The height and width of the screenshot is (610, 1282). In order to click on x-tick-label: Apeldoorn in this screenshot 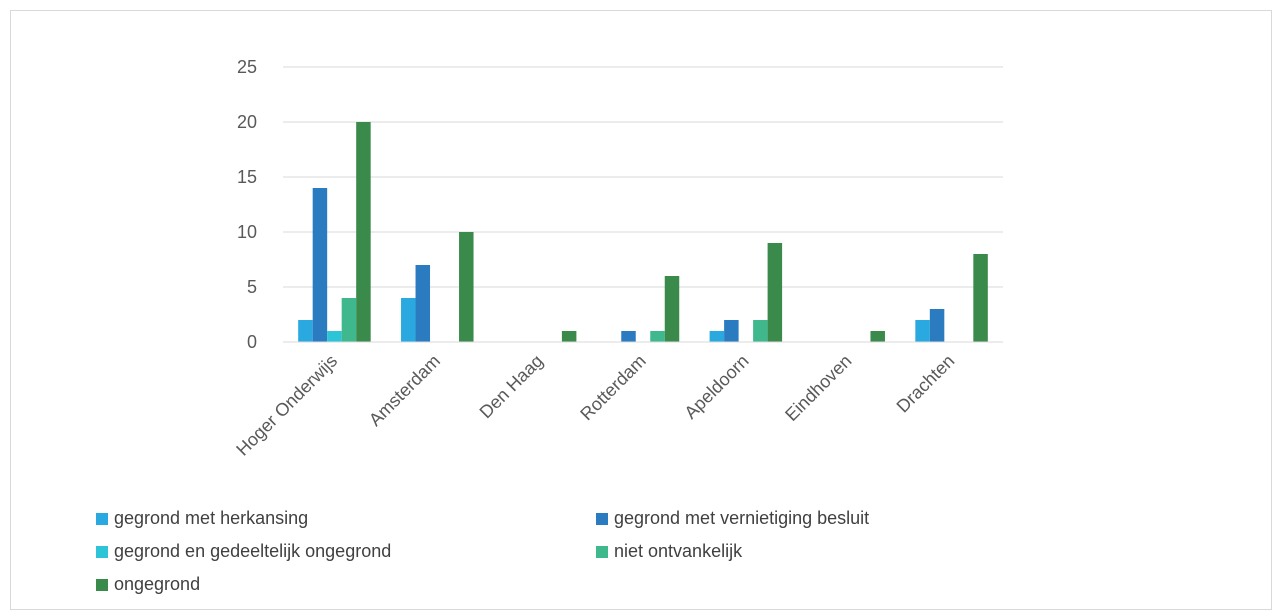, I will do `click(717, 387)`.